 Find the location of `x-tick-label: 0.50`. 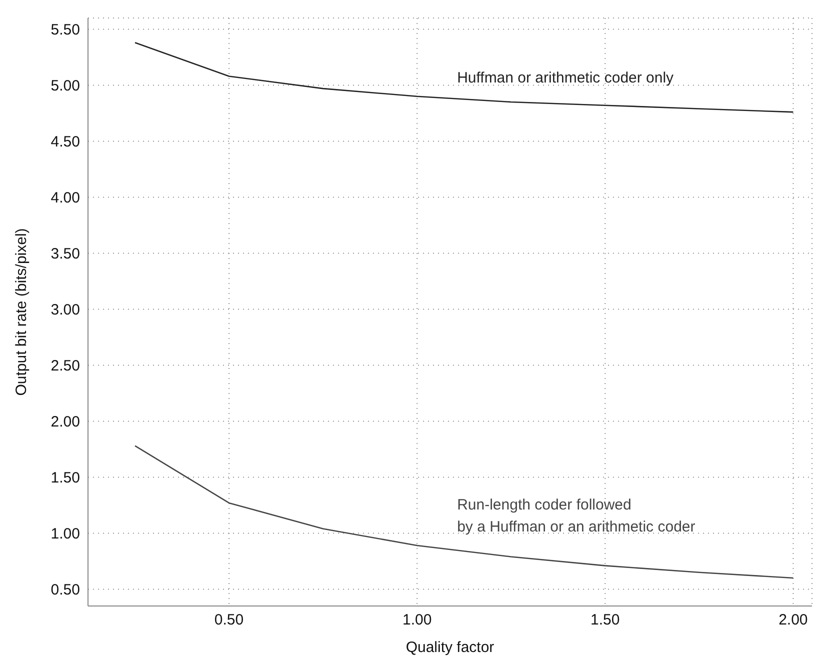

x-tick-label: 0.50 is located at coordinates (229, 620).